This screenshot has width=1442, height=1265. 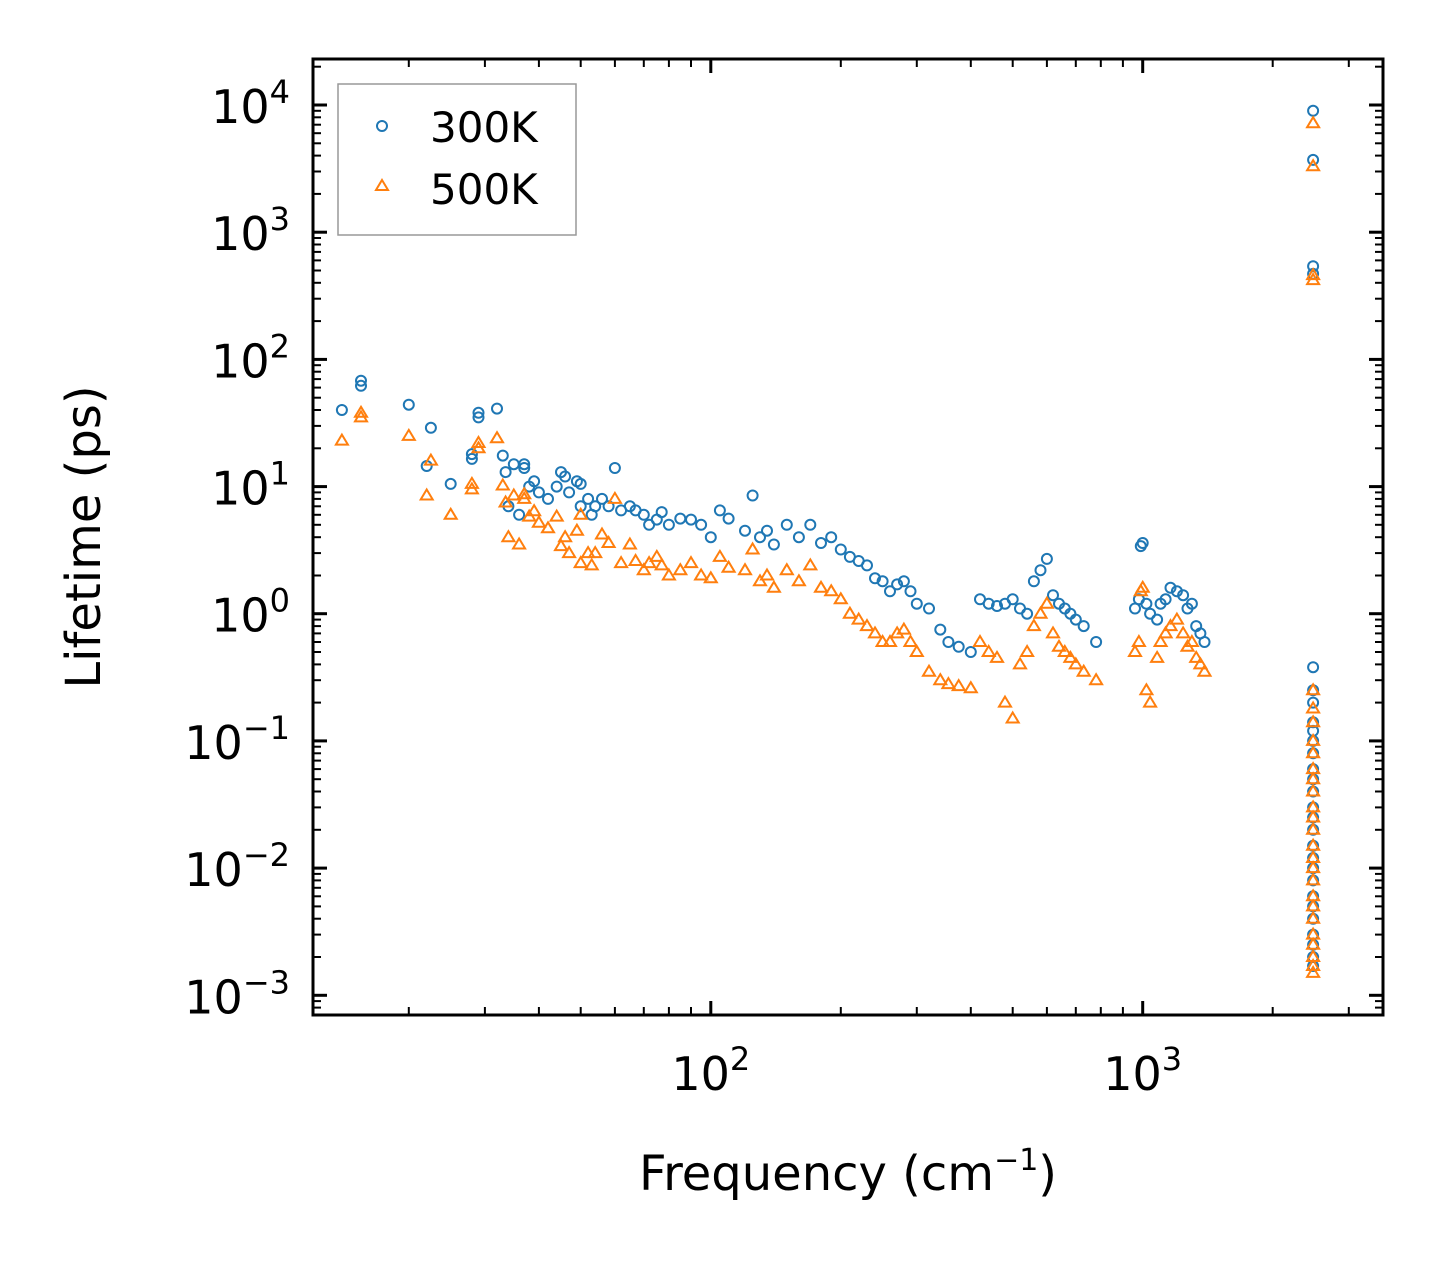 I want to click on legend: 300K 500K, so click(x=457, y=159).